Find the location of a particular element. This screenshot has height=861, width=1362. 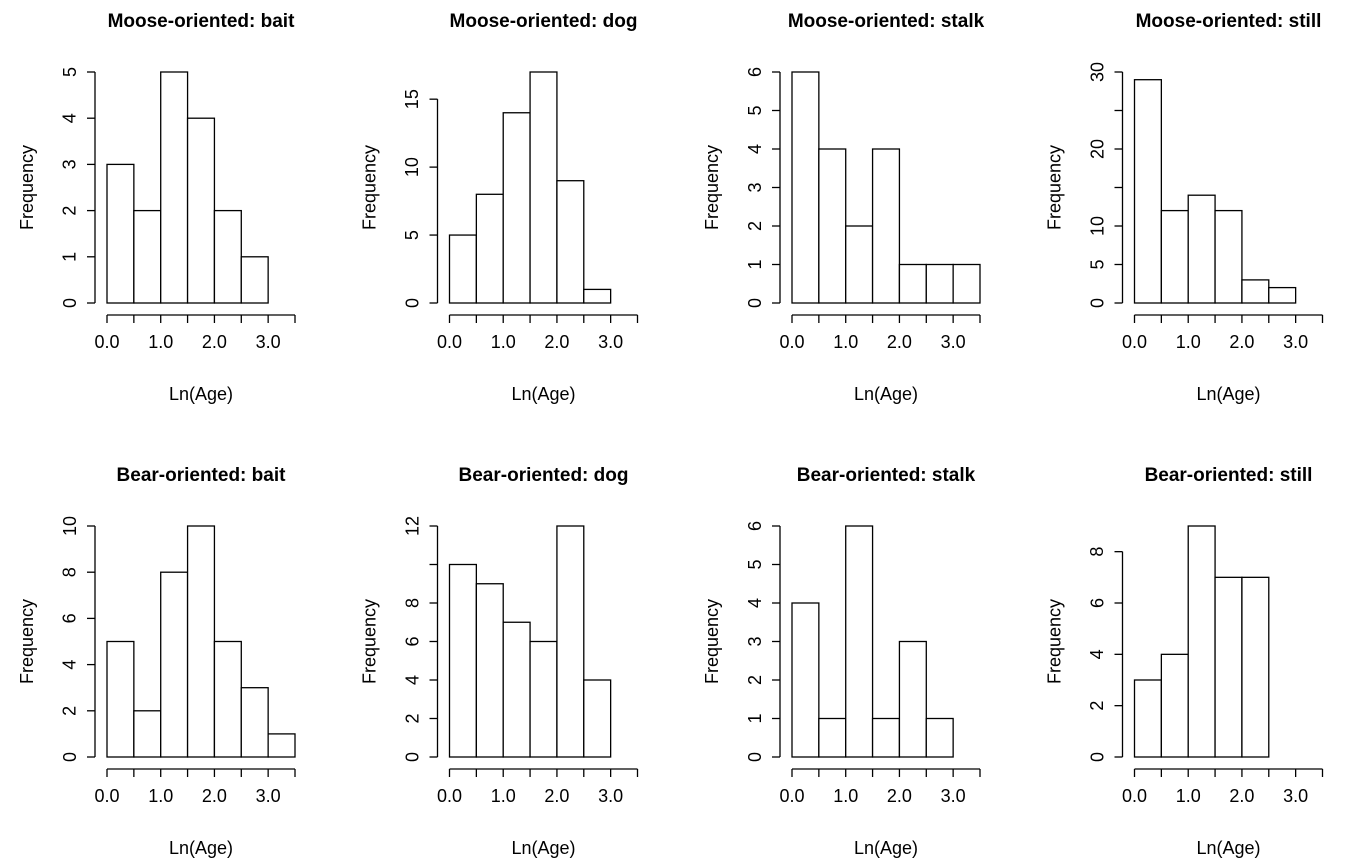

chart-title: Moose-oriented: stalk is located at coordinates (886, 21).